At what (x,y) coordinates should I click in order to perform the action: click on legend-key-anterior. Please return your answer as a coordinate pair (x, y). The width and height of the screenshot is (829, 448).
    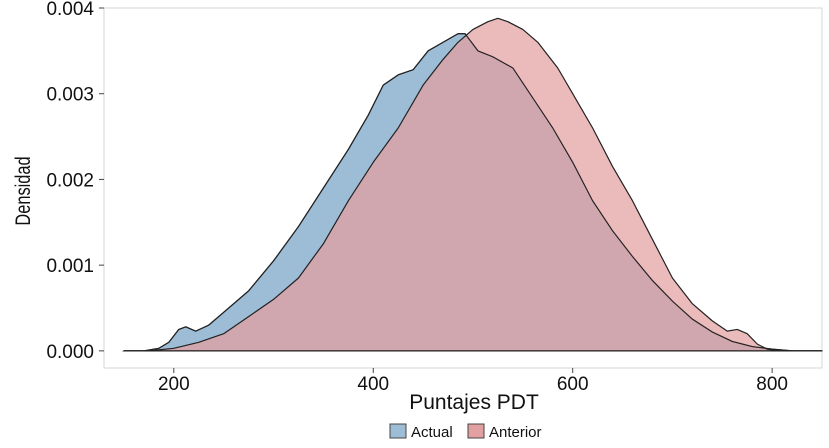
    Looking at the image, I should click on (476, 431).